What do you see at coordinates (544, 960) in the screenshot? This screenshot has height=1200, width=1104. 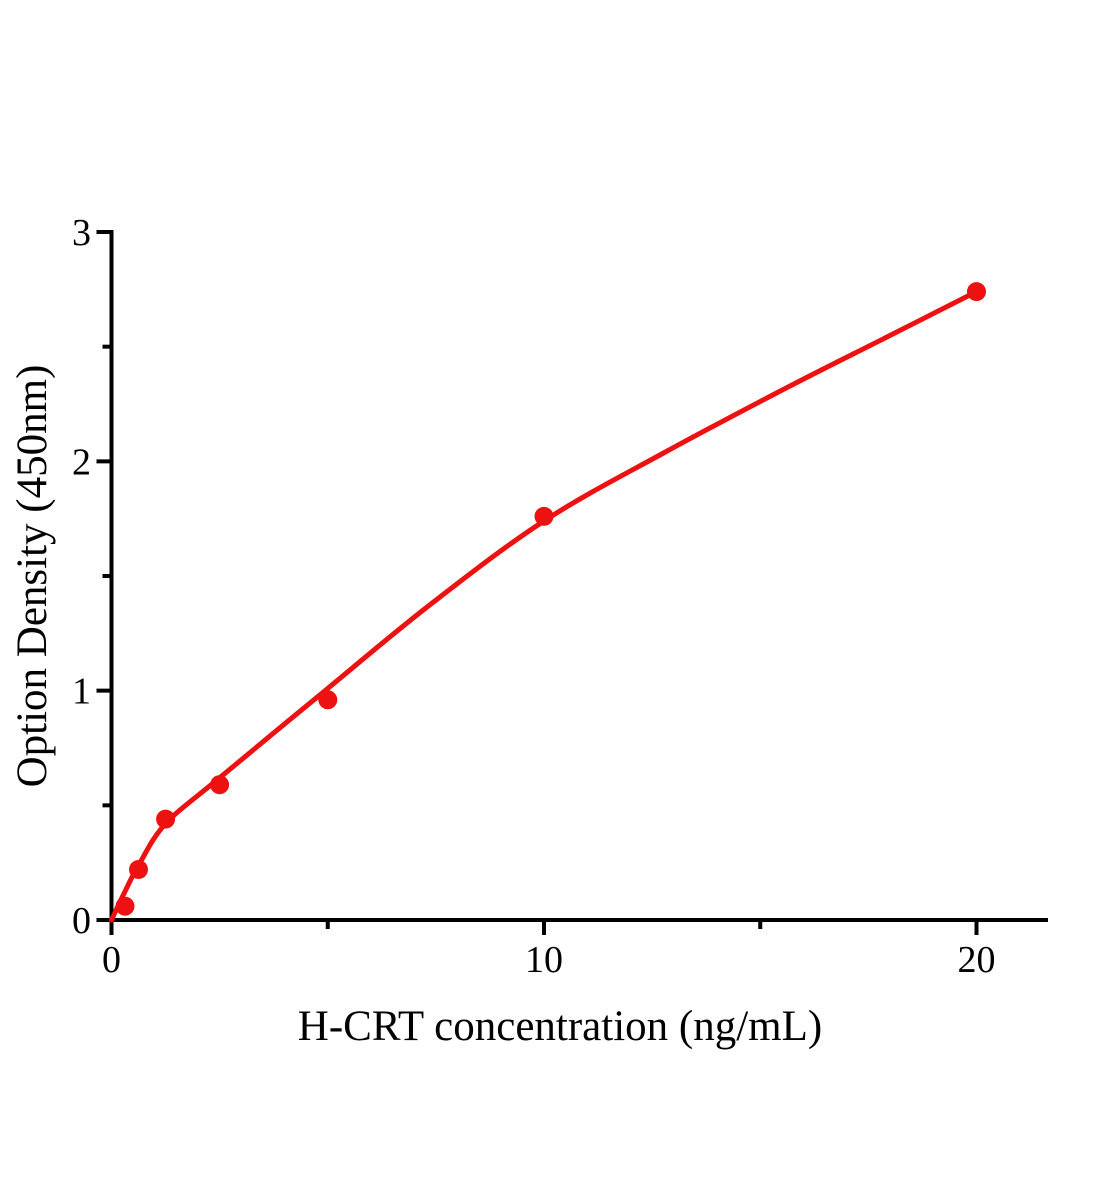 I see `x-tick-label: 10` at bounding box center [544, 960].